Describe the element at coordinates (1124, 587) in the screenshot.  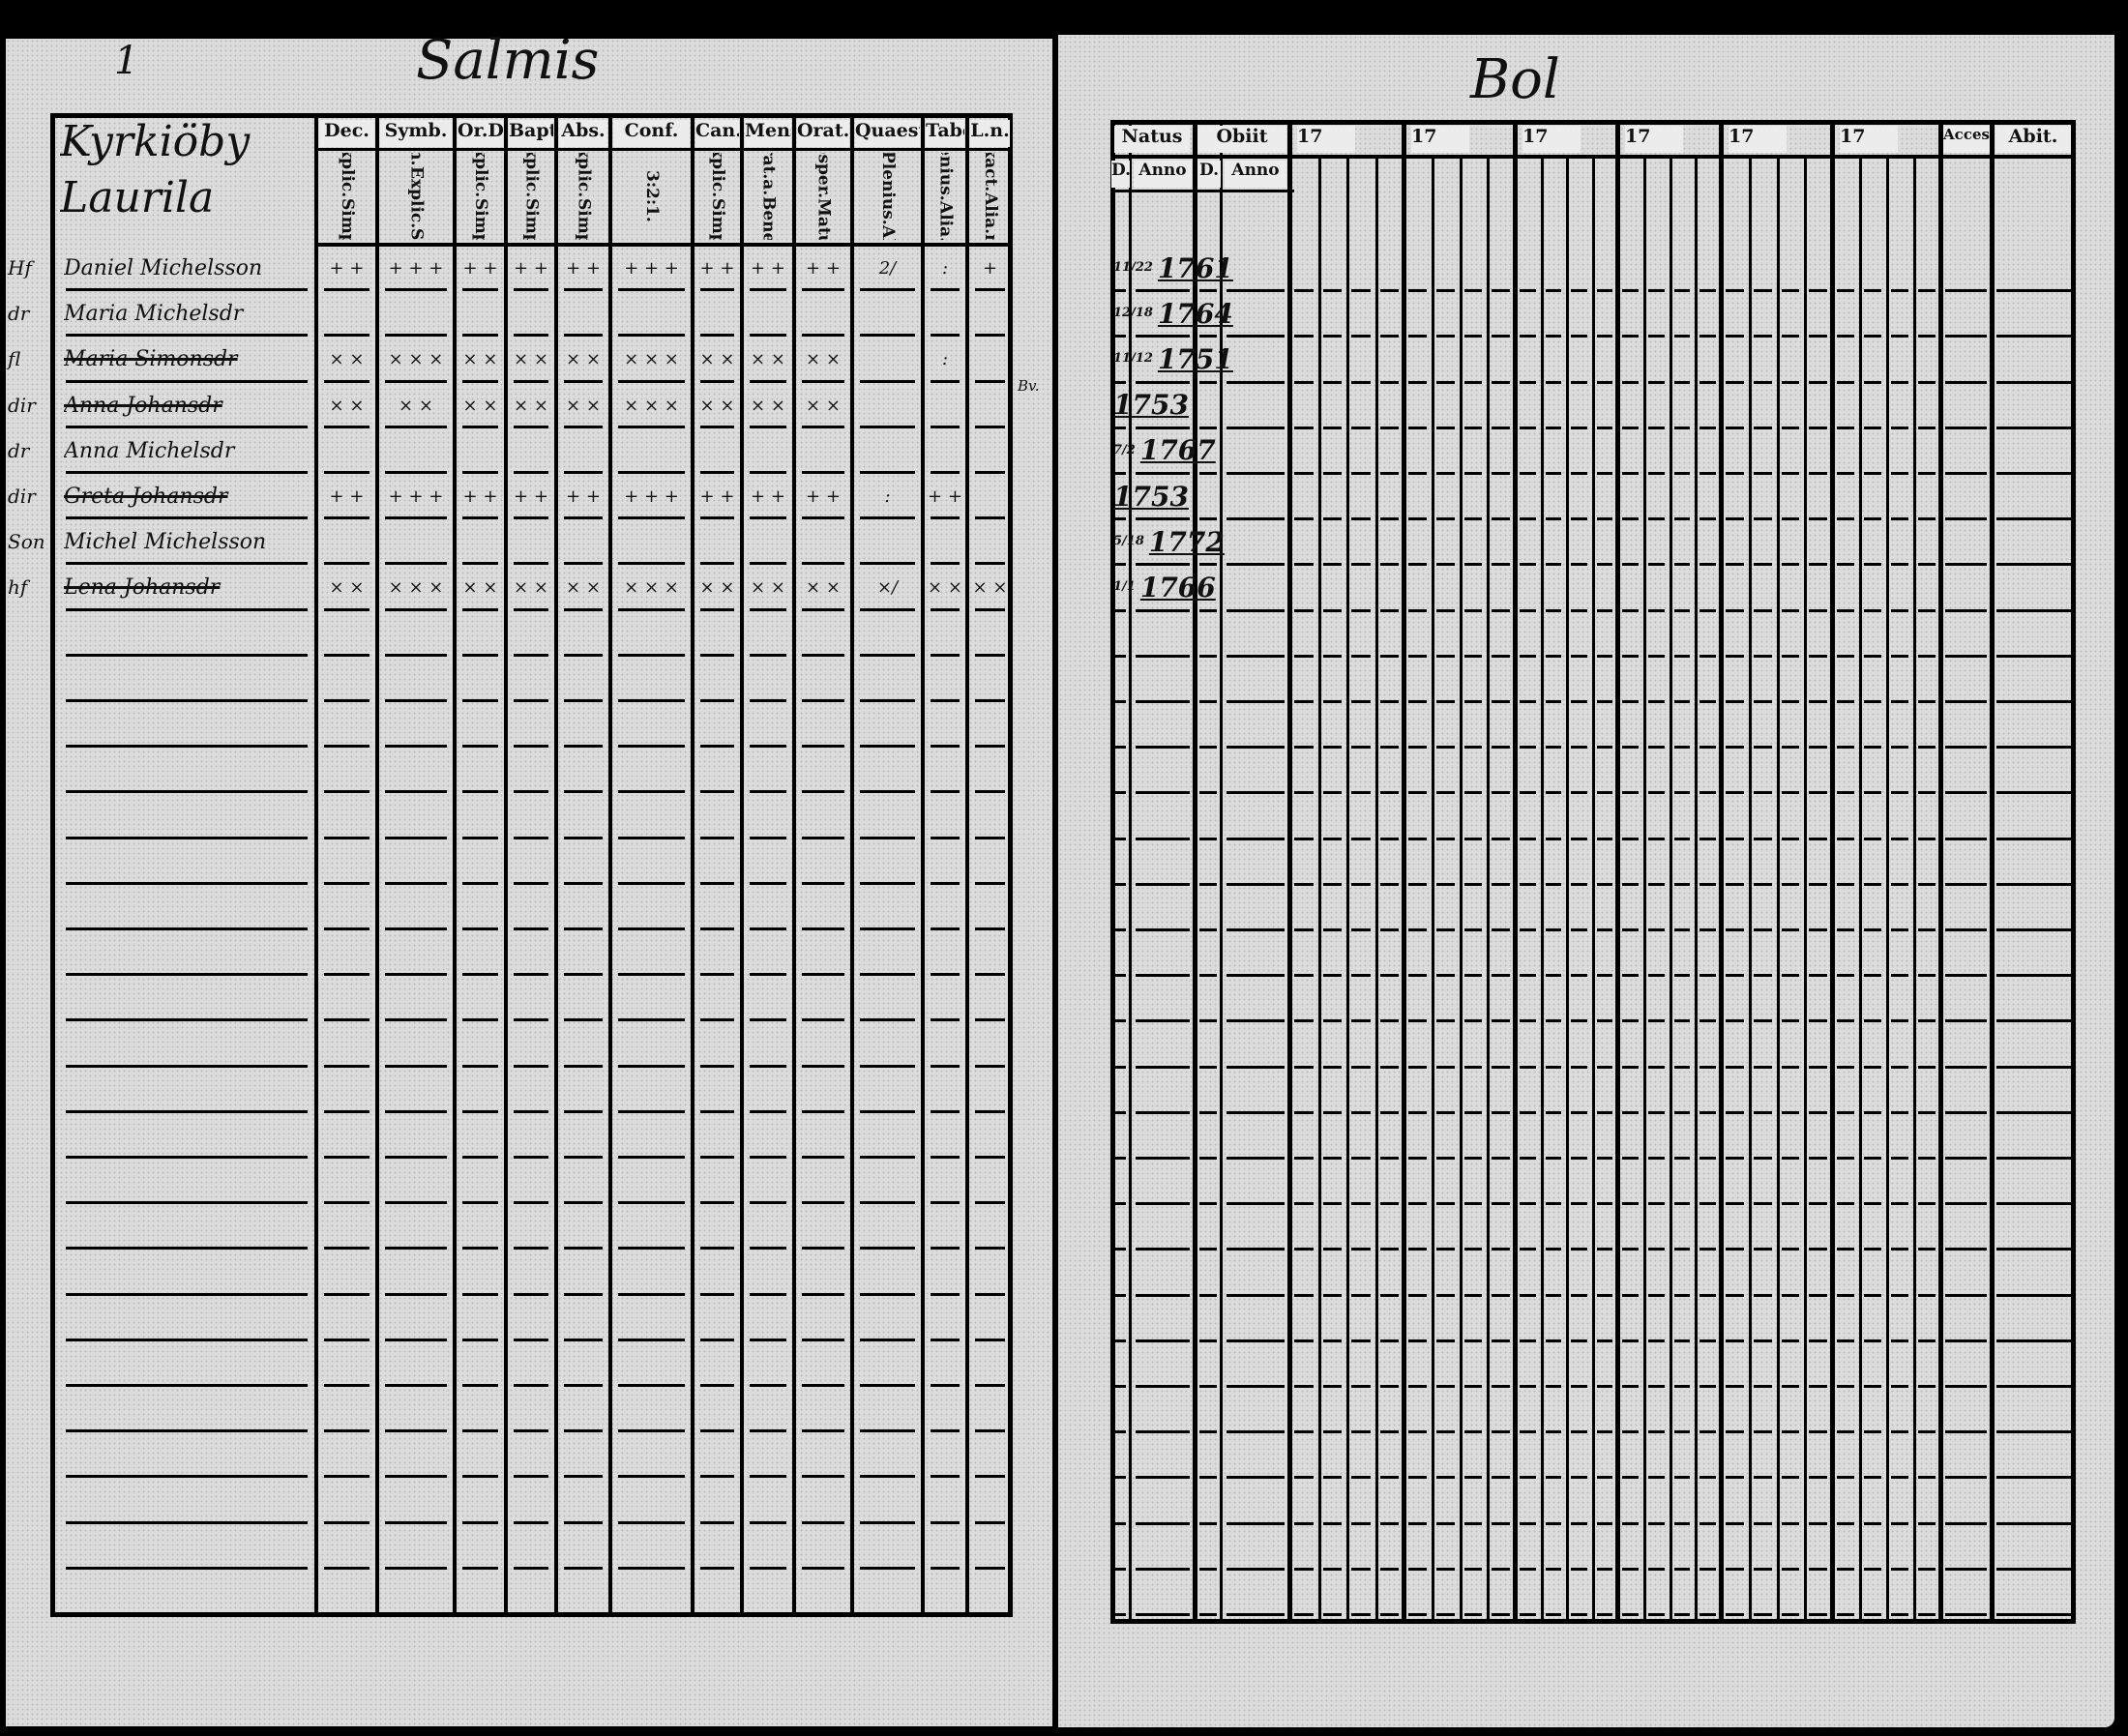
I see `birth-day: 1/1` at that location.